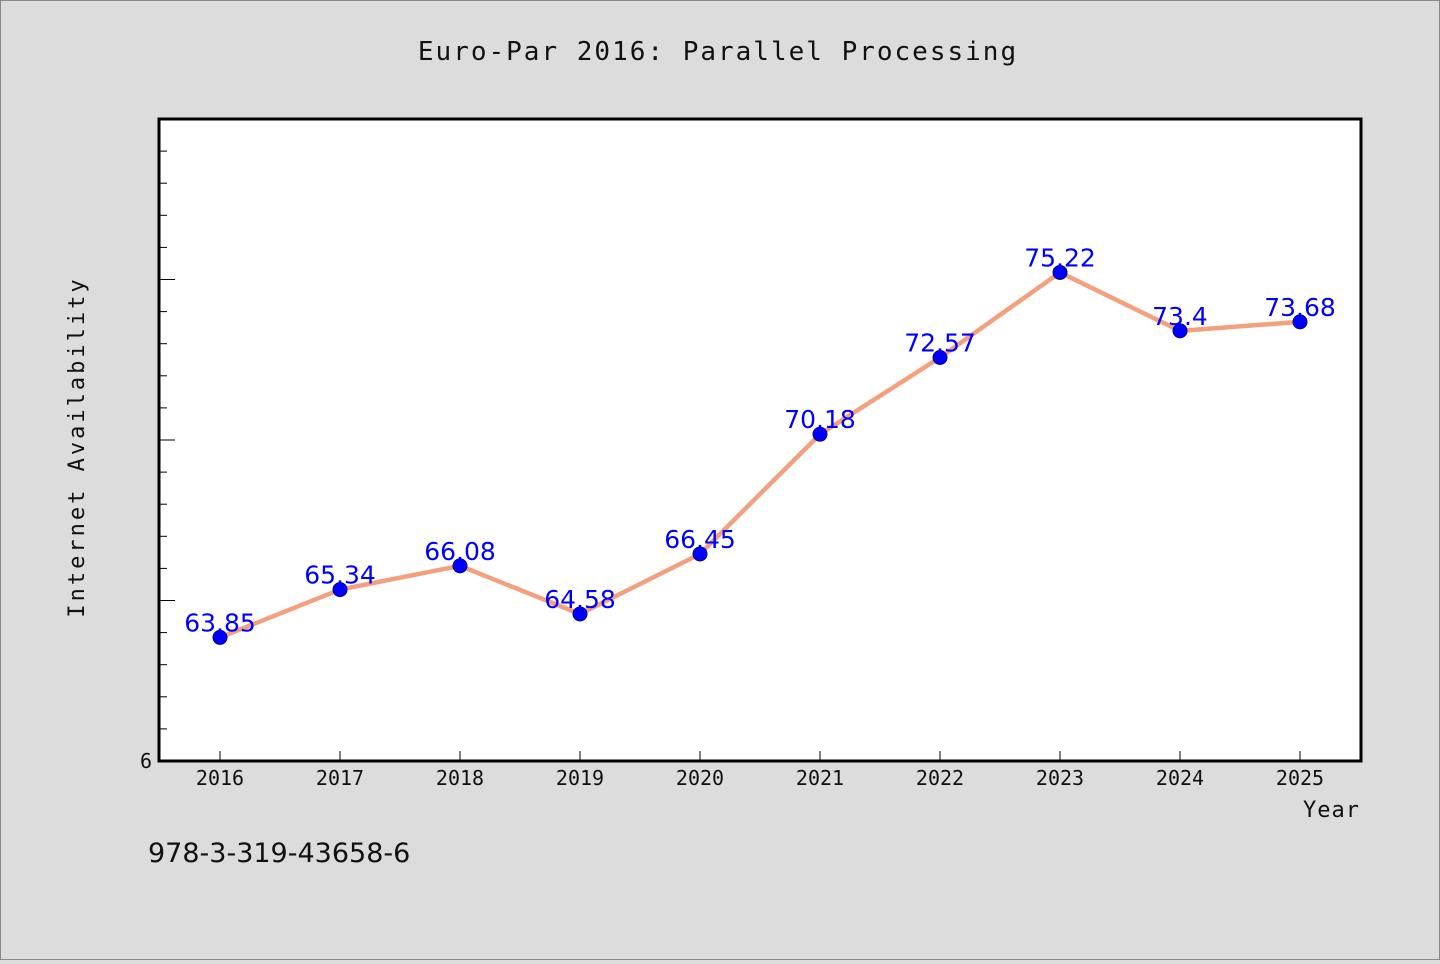  I want to click on x-tick-label: 2020, so click(700, 778).